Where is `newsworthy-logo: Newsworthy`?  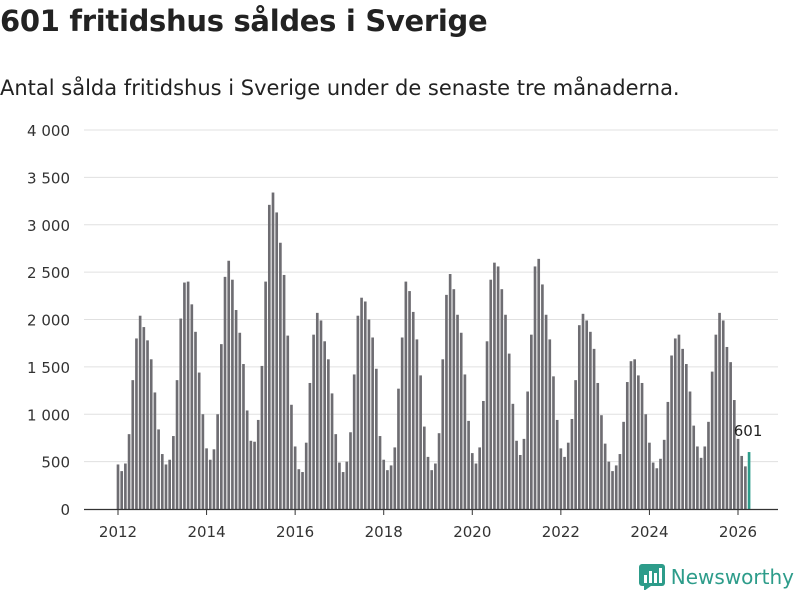
newsworthy-logo: Newsworthy is located at coordinates (716, 577).